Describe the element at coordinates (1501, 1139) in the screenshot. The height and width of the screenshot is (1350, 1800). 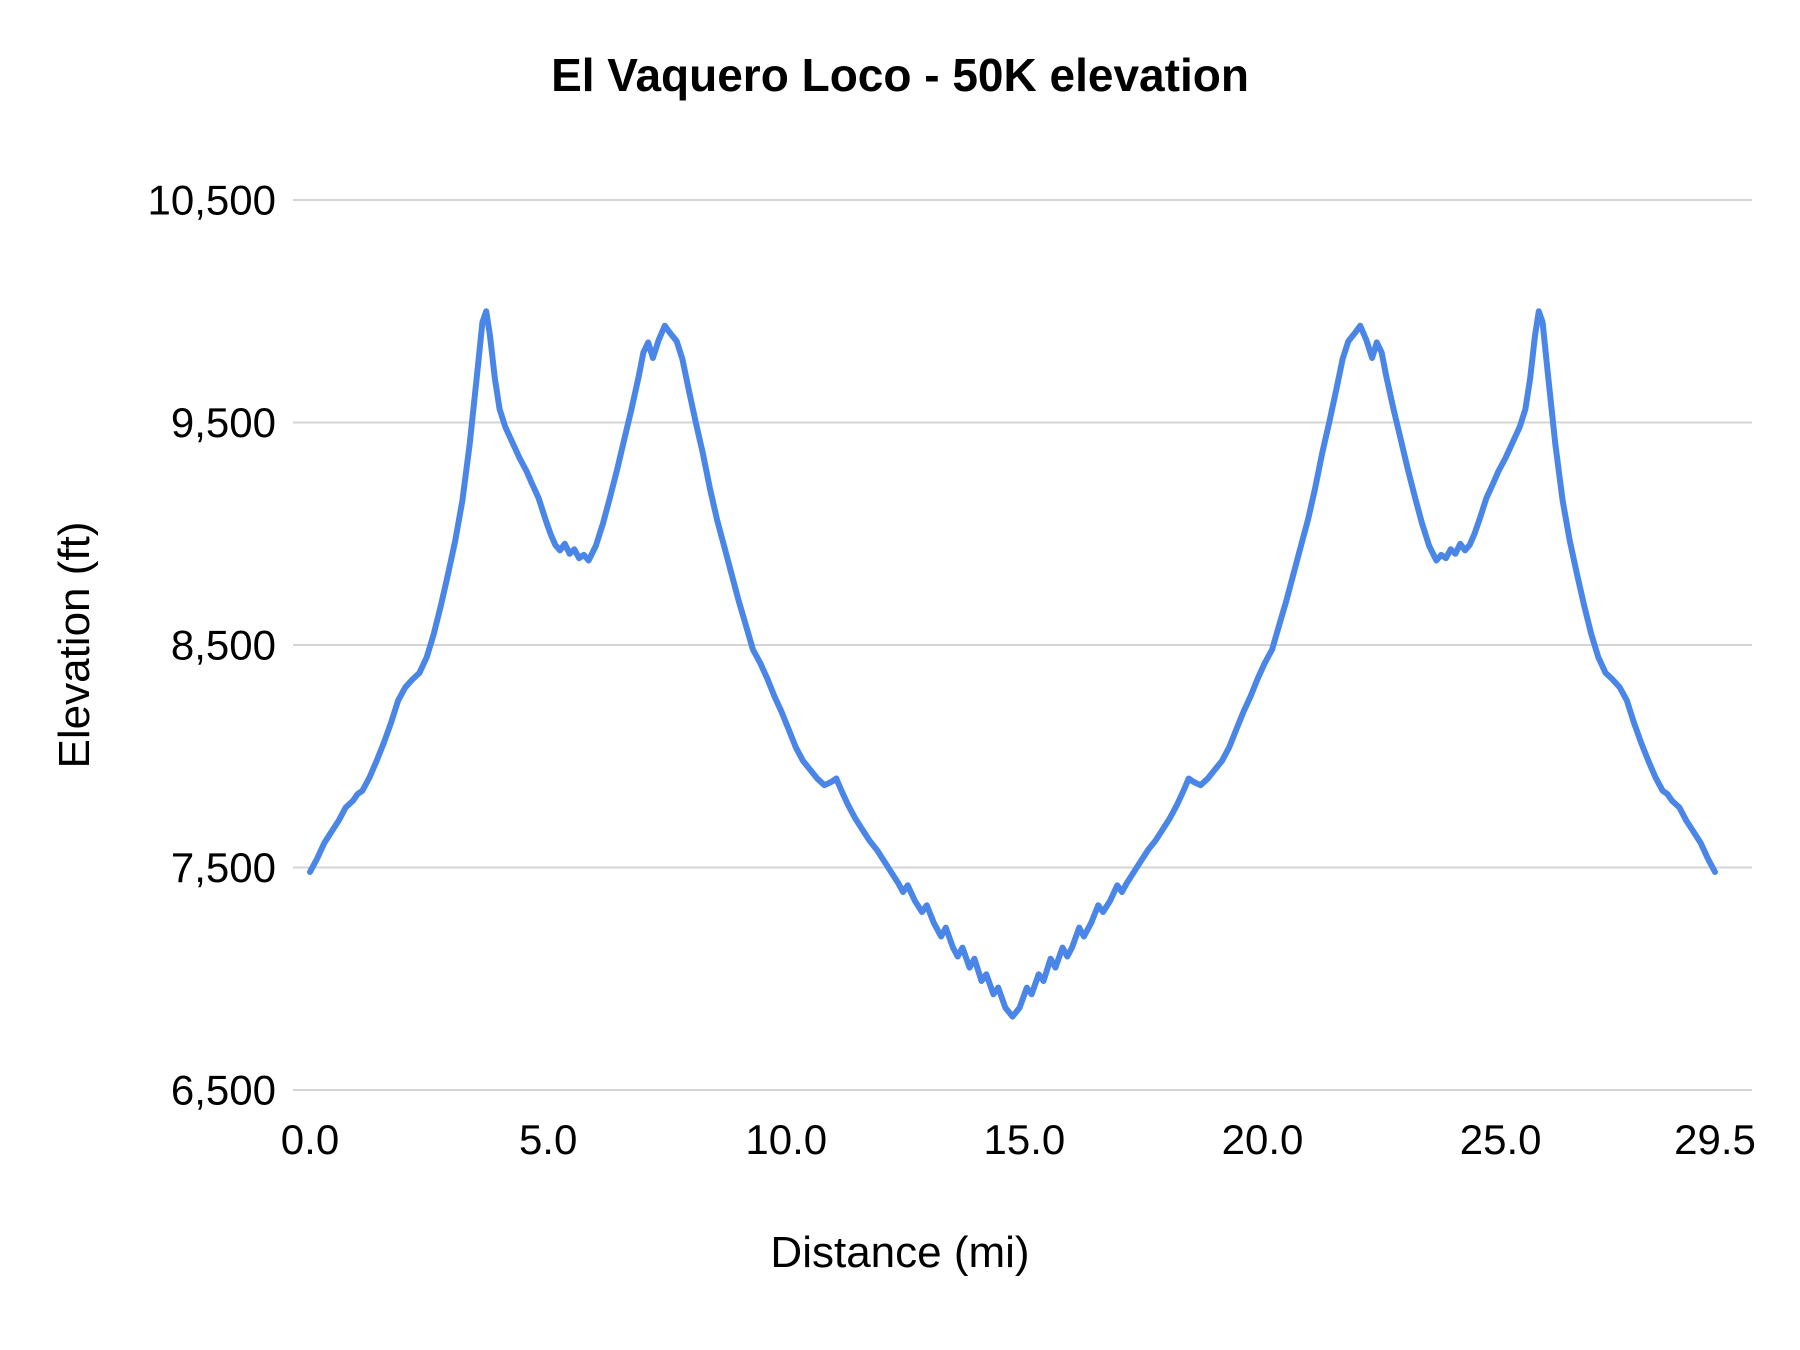
I see `x-tick-label: 25.0` at that location.